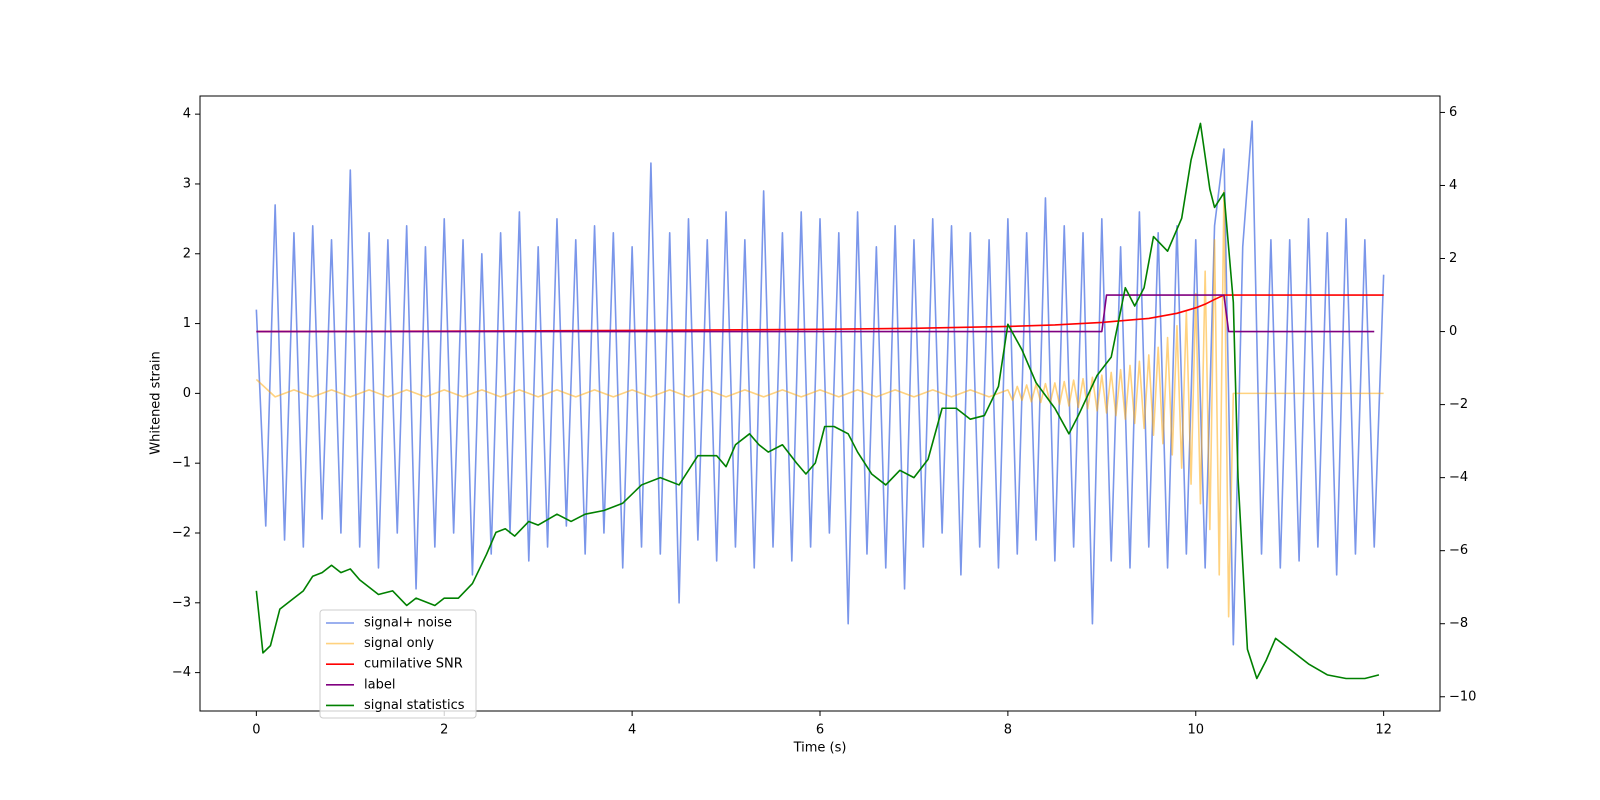  What do you see at coordinates (1458, 477) in the screenshot?
I see `y2-tick-label: −4` at bounding box center [1458, 477].